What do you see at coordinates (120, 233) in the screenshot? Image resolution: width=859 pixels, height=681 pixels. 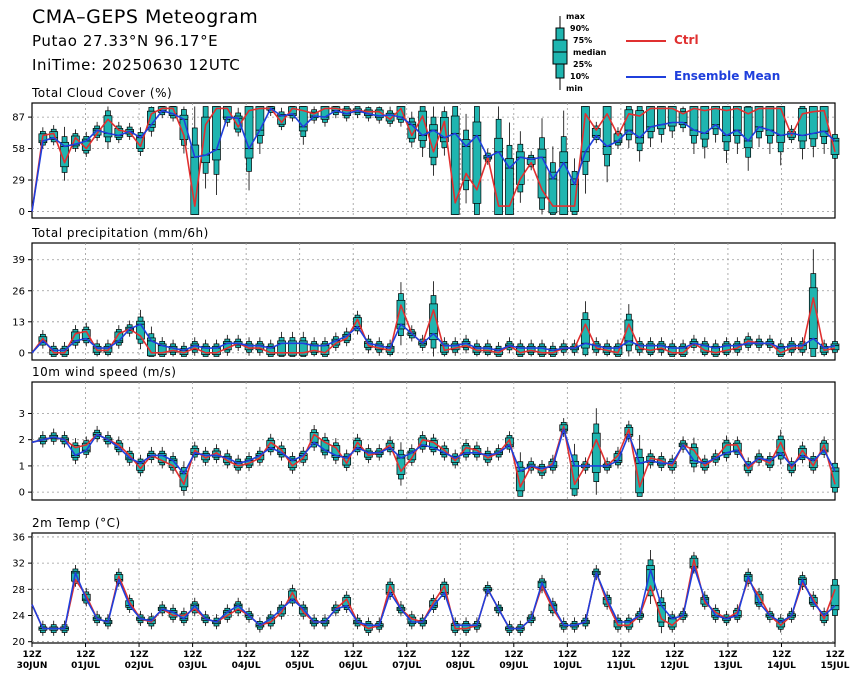 I see `precip-panel-title: Total precipitation (mm/6h)` at bounding box center [120, 233].